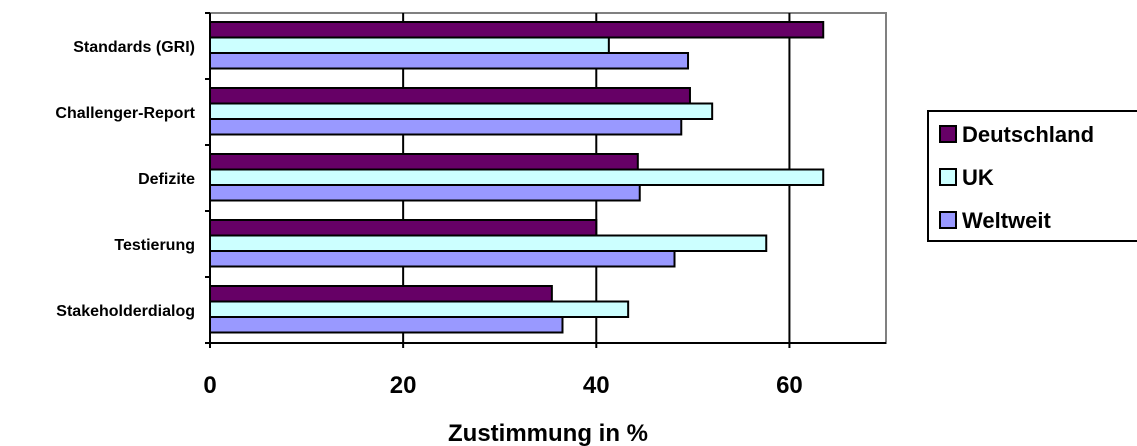 The image size is (1137, 446). What do you see at coordinates (1007, 220) in the screenshot?
I see `legend-label-weltweit: Weltweit` at bounding box center [1007, 220].